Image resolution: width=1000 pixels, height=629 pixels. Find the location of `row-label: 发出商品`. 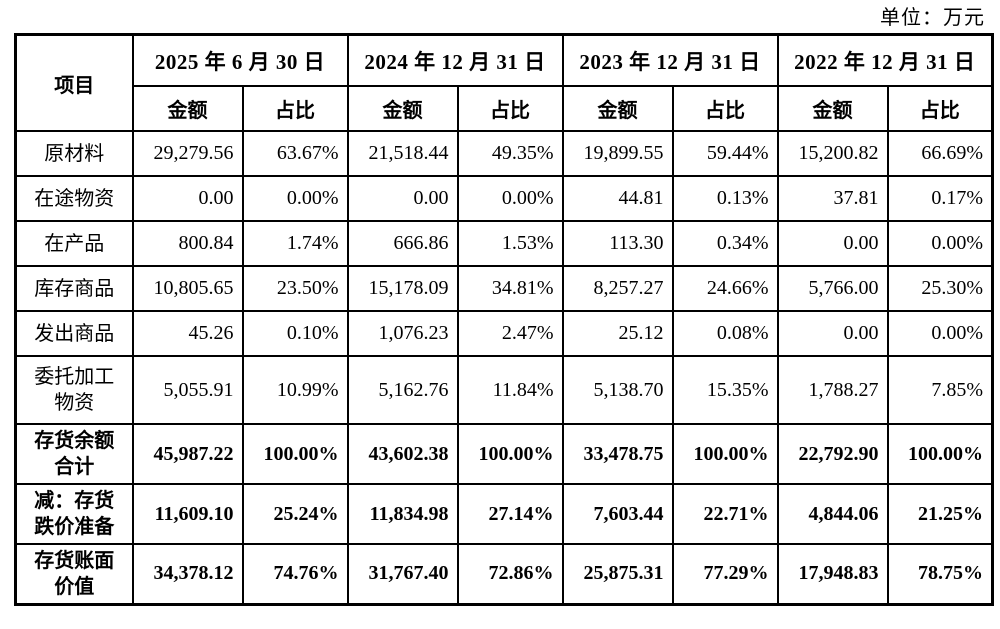

row-label: 发出商品 is located at coordinates (74, 333).